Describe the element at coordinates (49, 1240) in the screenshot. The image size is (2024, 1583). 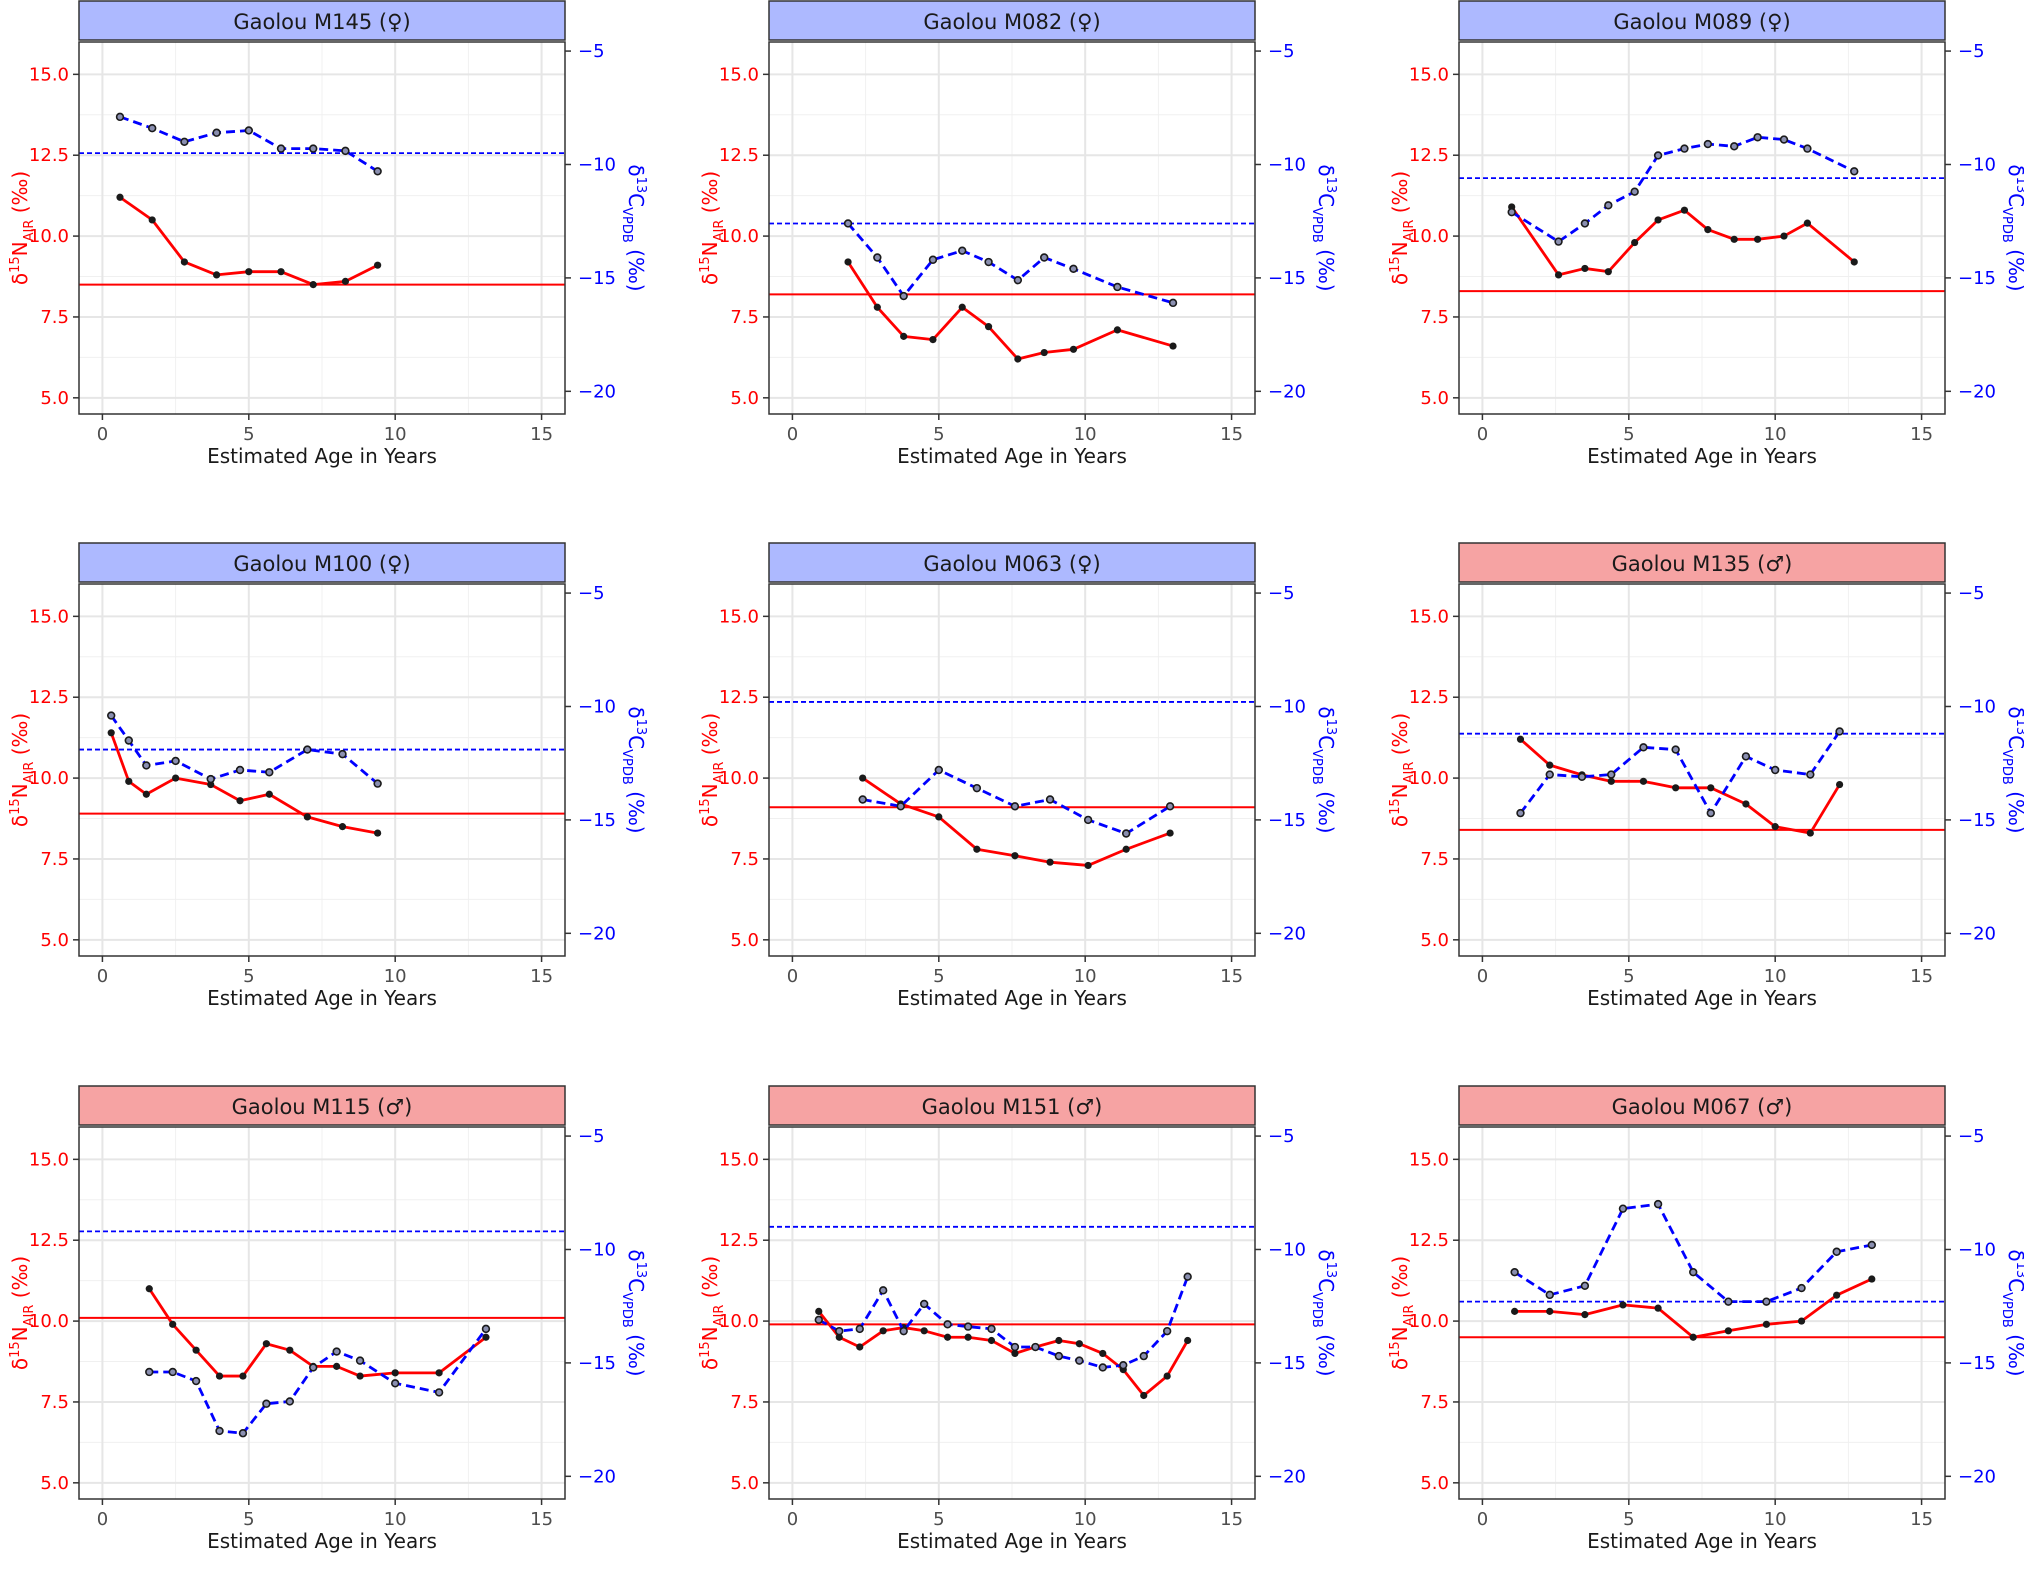
I see `y-left-tick-label: 12.5` at that location.